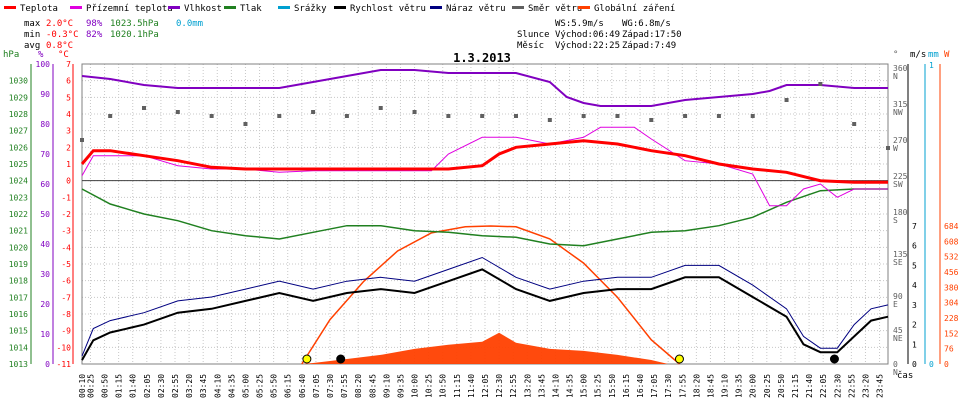 This screenshot has width=966, height=404. I want to click on mm-unit: mm, so click(933, 55).